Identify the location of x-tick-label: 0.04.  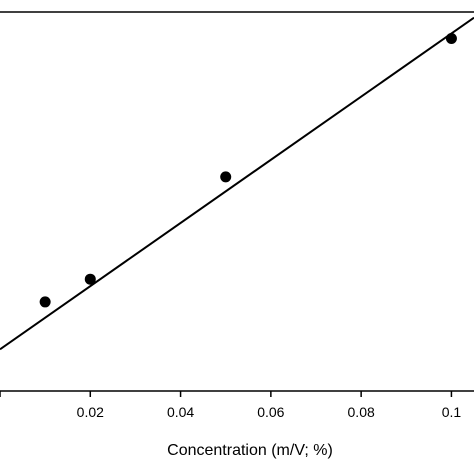
(180, 412).